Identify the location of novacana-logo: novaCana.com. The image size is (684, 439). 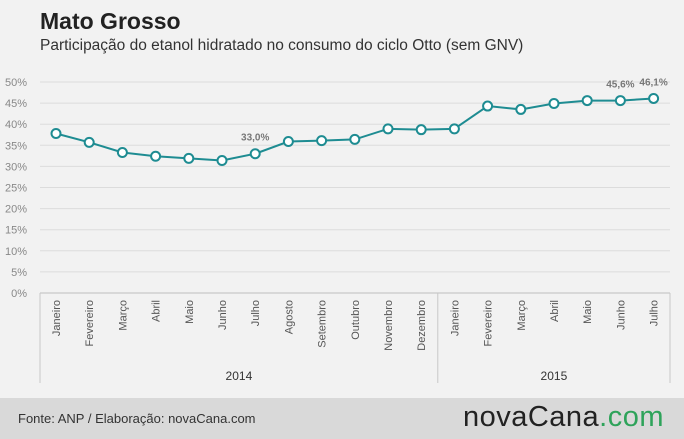
(563, 417).